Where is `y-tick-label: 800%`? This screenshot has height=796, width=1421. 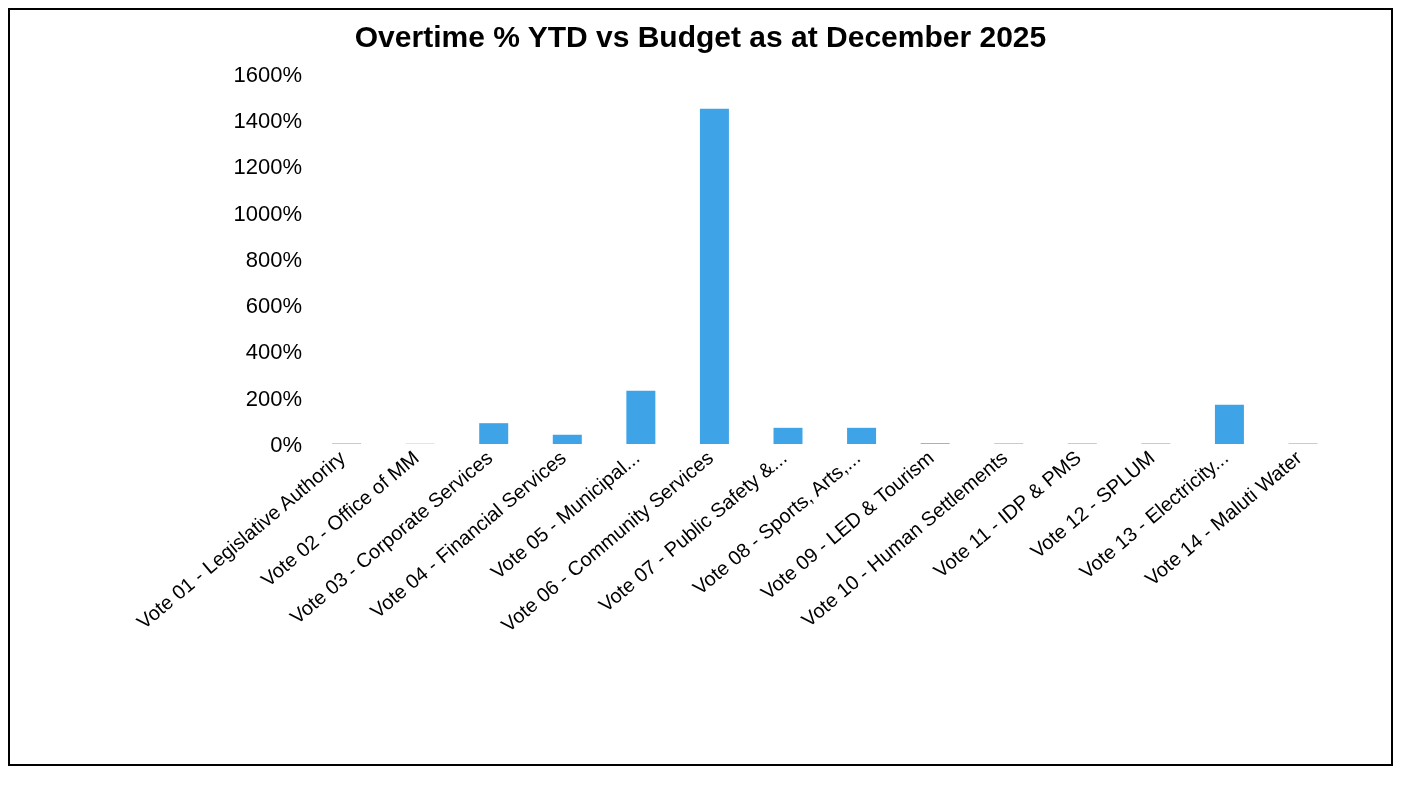
y-tick-label: 800% is located at coordinates (273, 259).